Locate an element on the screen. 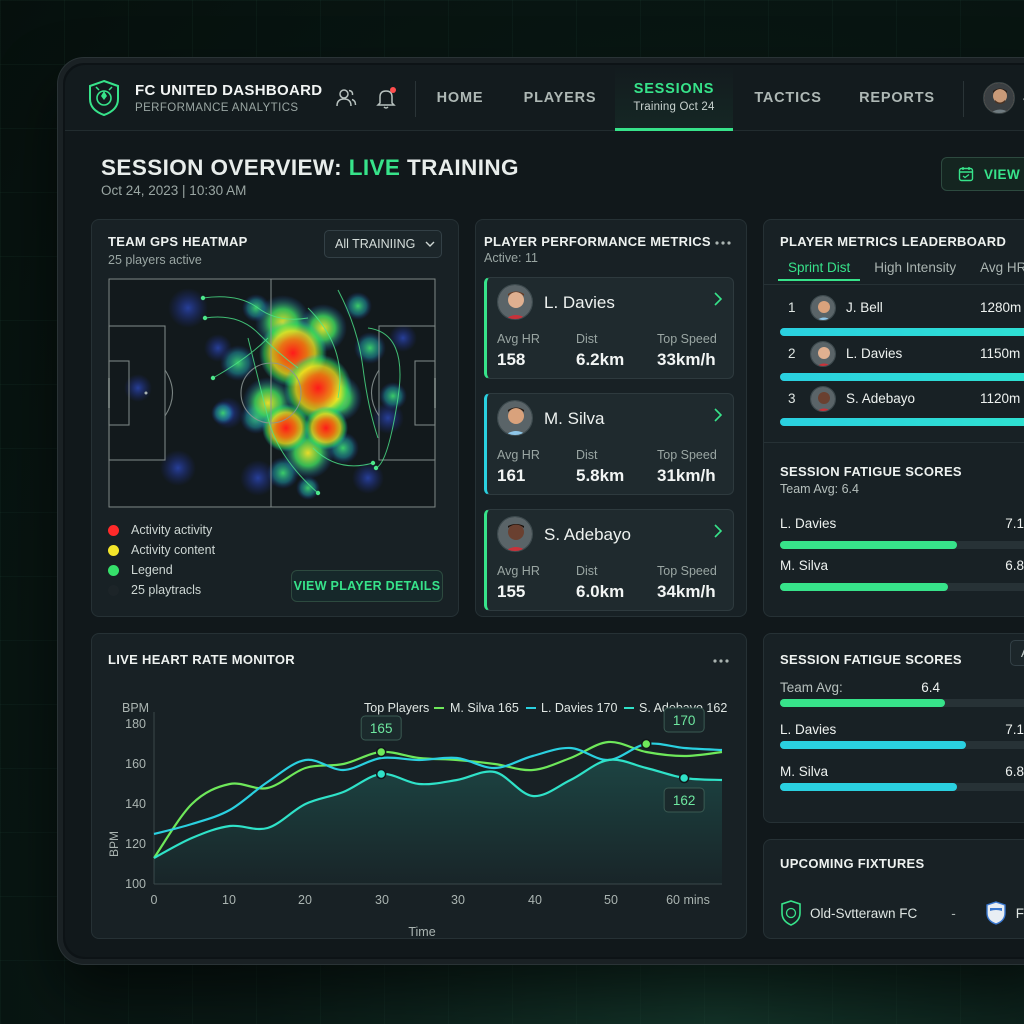  metric-value: 1280m is located at coordinates (1001, 307).